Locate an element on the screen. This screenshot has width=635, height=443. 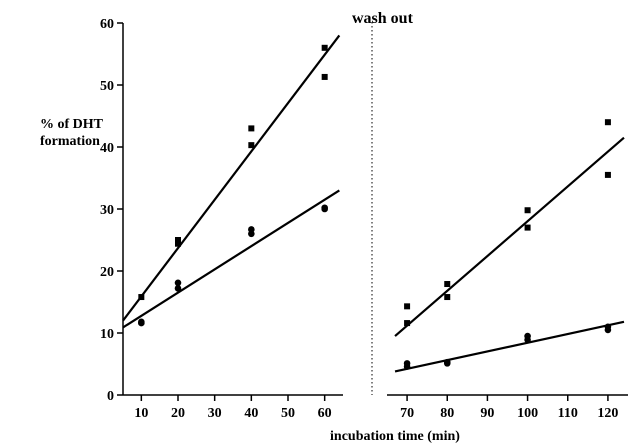
y-axis-title-line1: % of DHT is located at coordinates (72, 124).